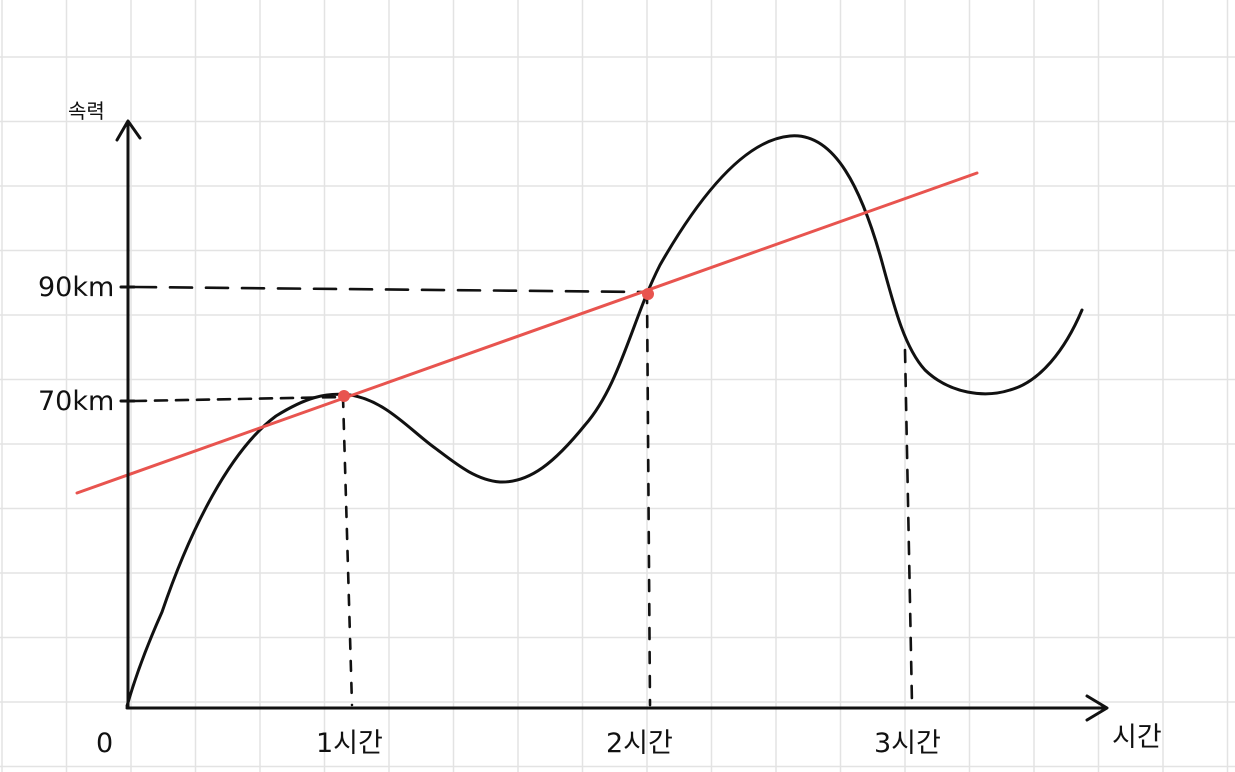  Describe the element at coordinates (347, 551) in the screenshot. I see `guide-vertical-1h` at that location.